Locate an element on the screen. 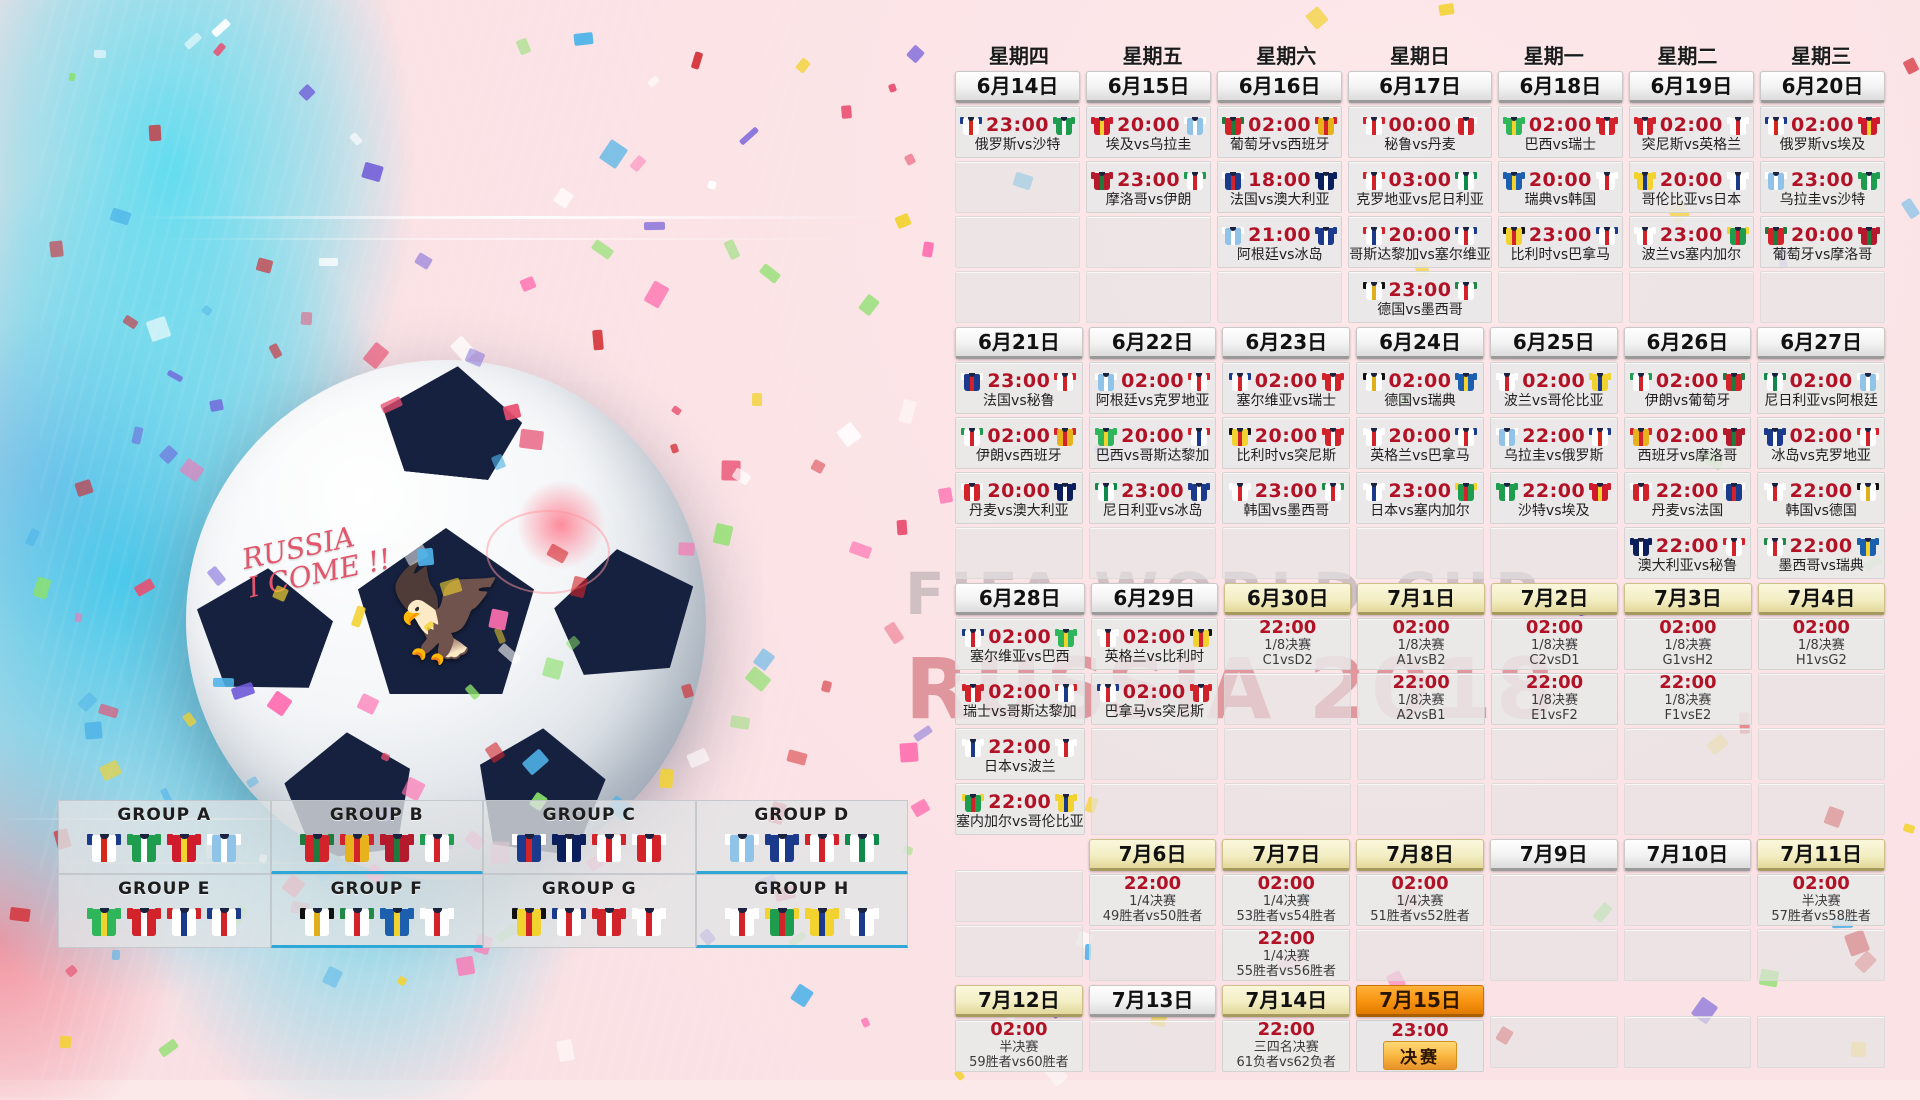 The height and width of the screenshot is (1100, 1920). match-cell: 20:00 瑞典vs韩国 is located at coordinates (1560, 187).